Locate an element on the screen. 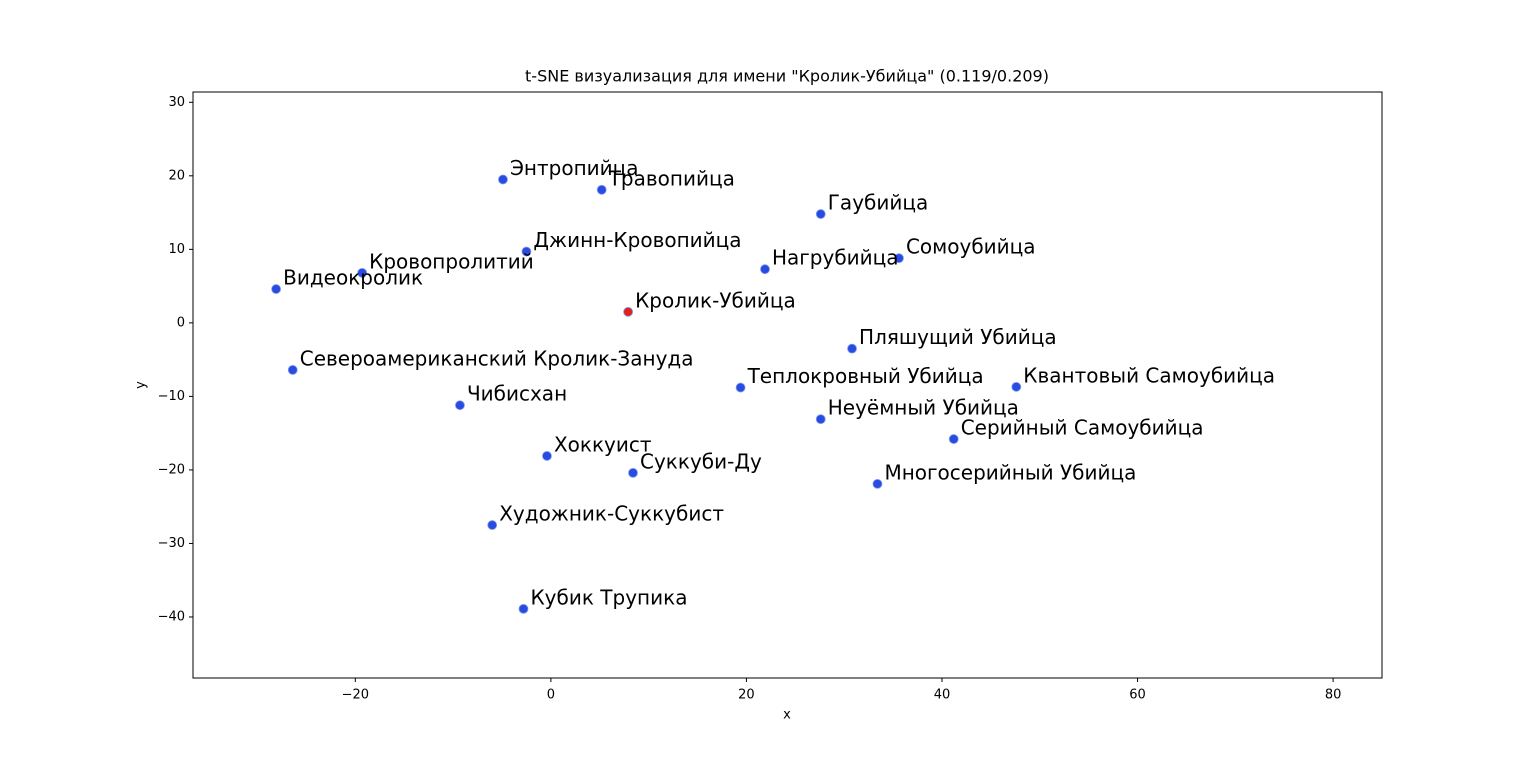 The image size is (1536, 762). point-label: Квантовый Самоубийца is located at coordinates (1149, 375).